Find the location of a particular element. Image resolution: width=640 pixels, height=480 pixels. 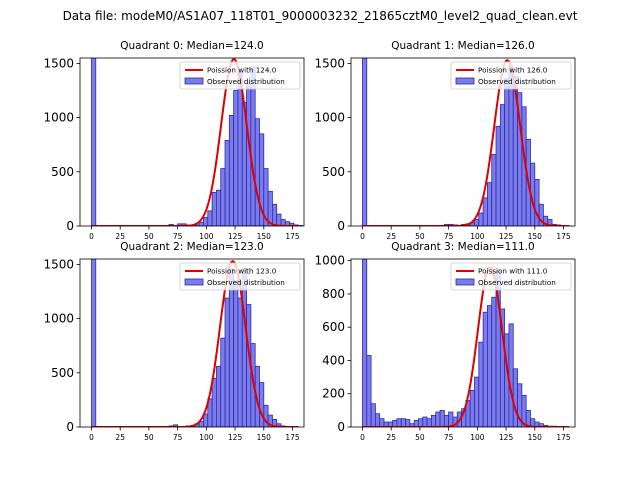

y-tick-label: 500 is located at coordinates (333, 172).